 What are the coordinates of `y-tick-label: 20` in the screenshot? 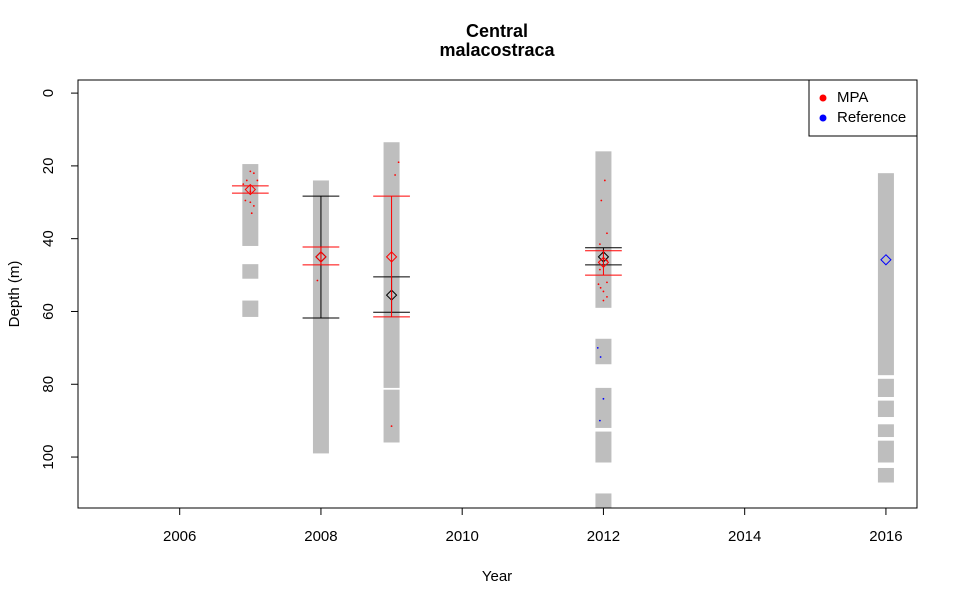 It's located at (48, 166).